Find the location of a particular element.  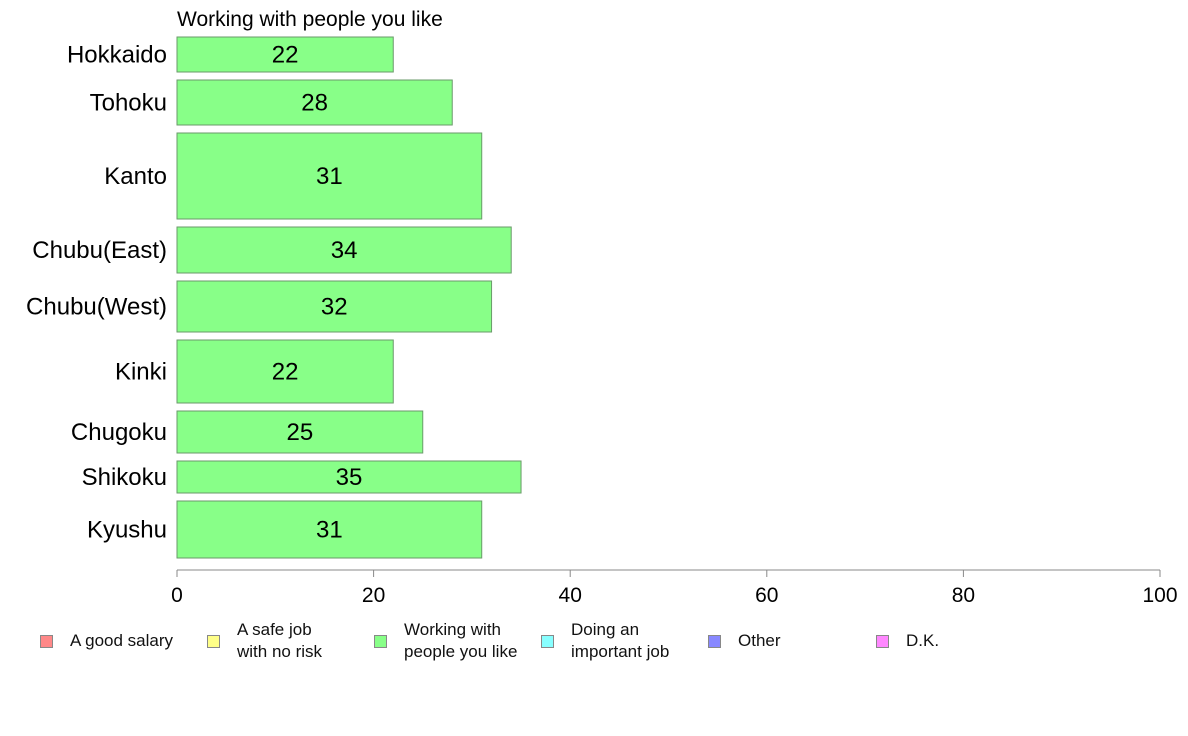

legend-label: A good salary is located at coordinates (122, 640).